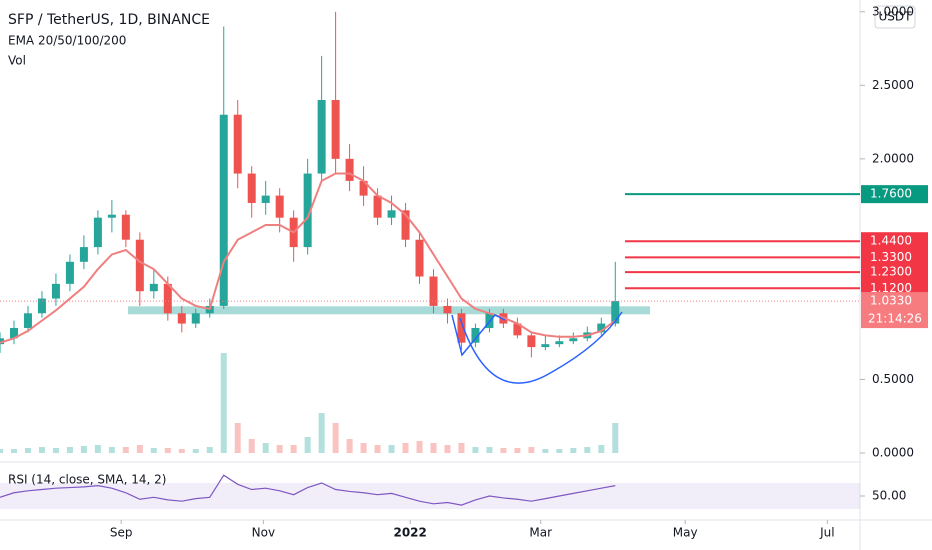 This screenshot has width=932, height=550. I want to click on x-tick-label: Nov, so click(263, 533).